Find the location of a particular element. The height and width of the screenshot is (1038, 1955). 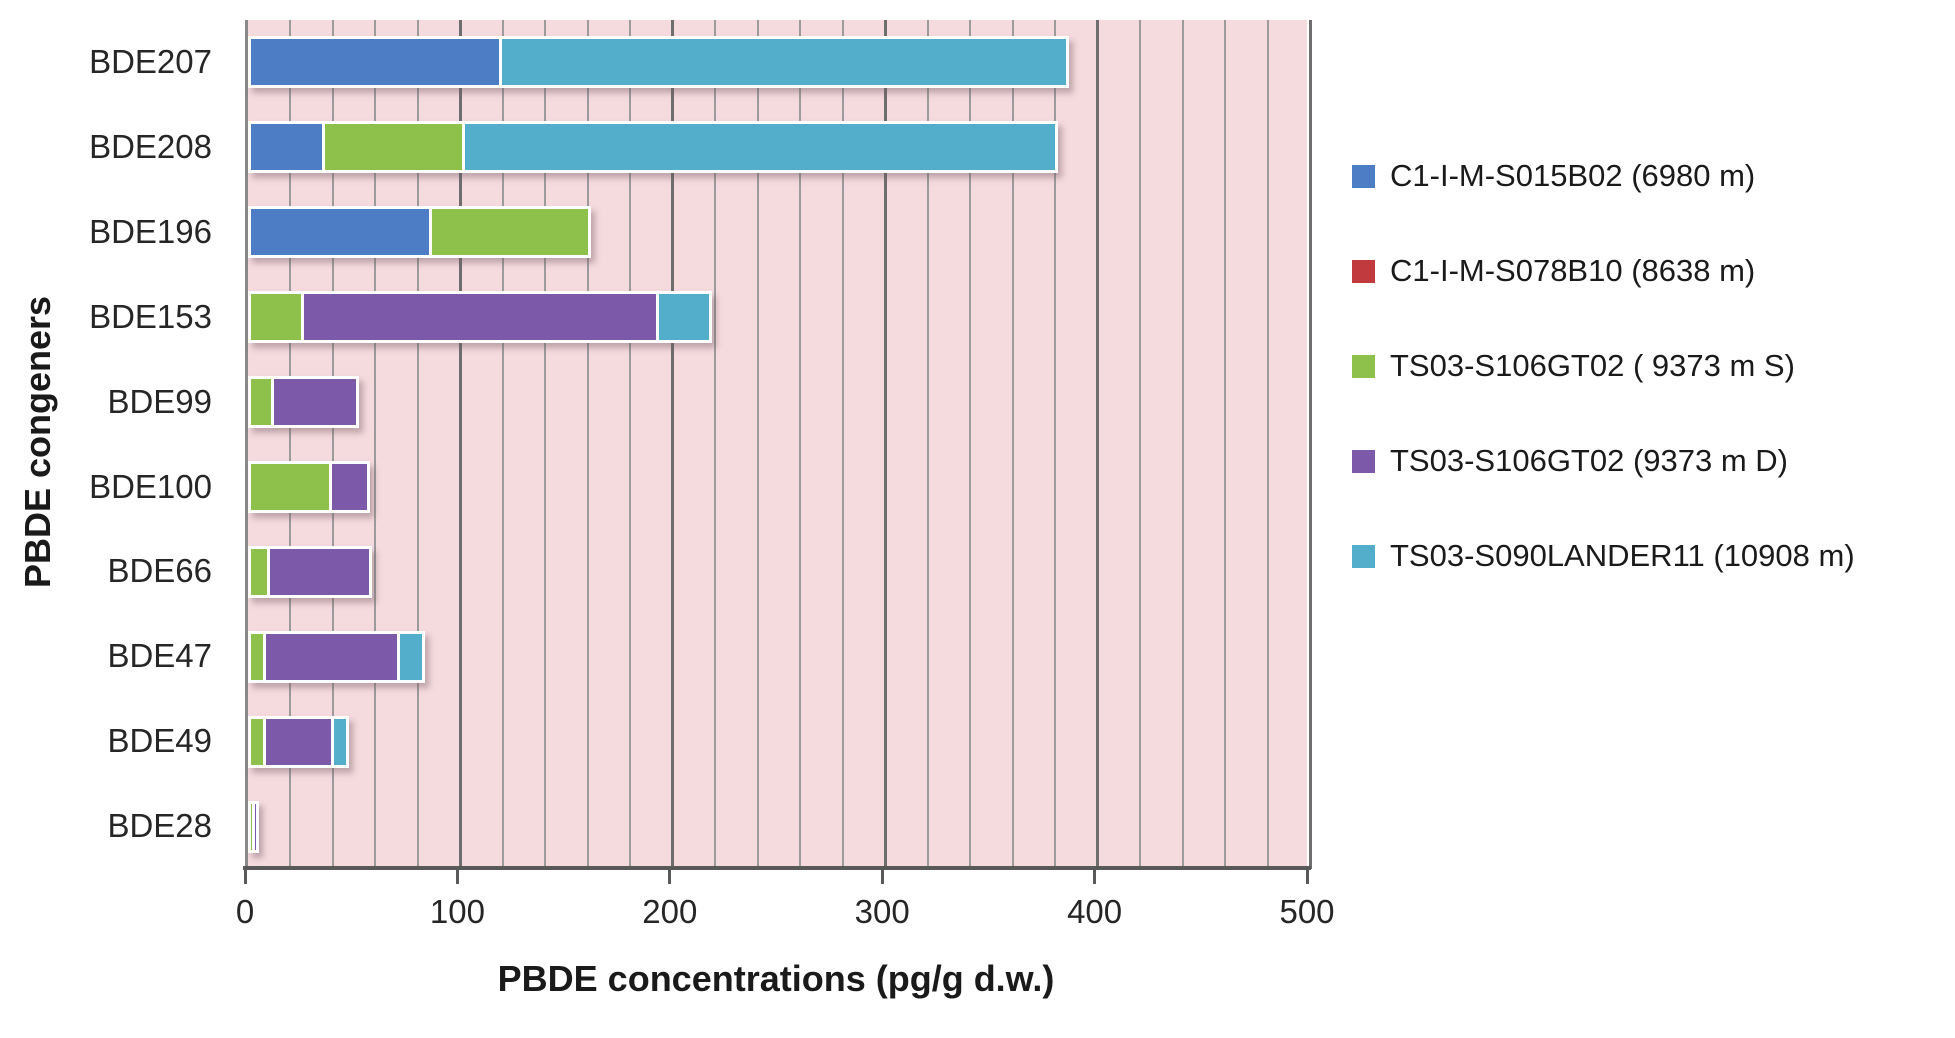

legend-item: C1-I-M-S015B02 (6980 m) is located at coordinates (1553, 176).